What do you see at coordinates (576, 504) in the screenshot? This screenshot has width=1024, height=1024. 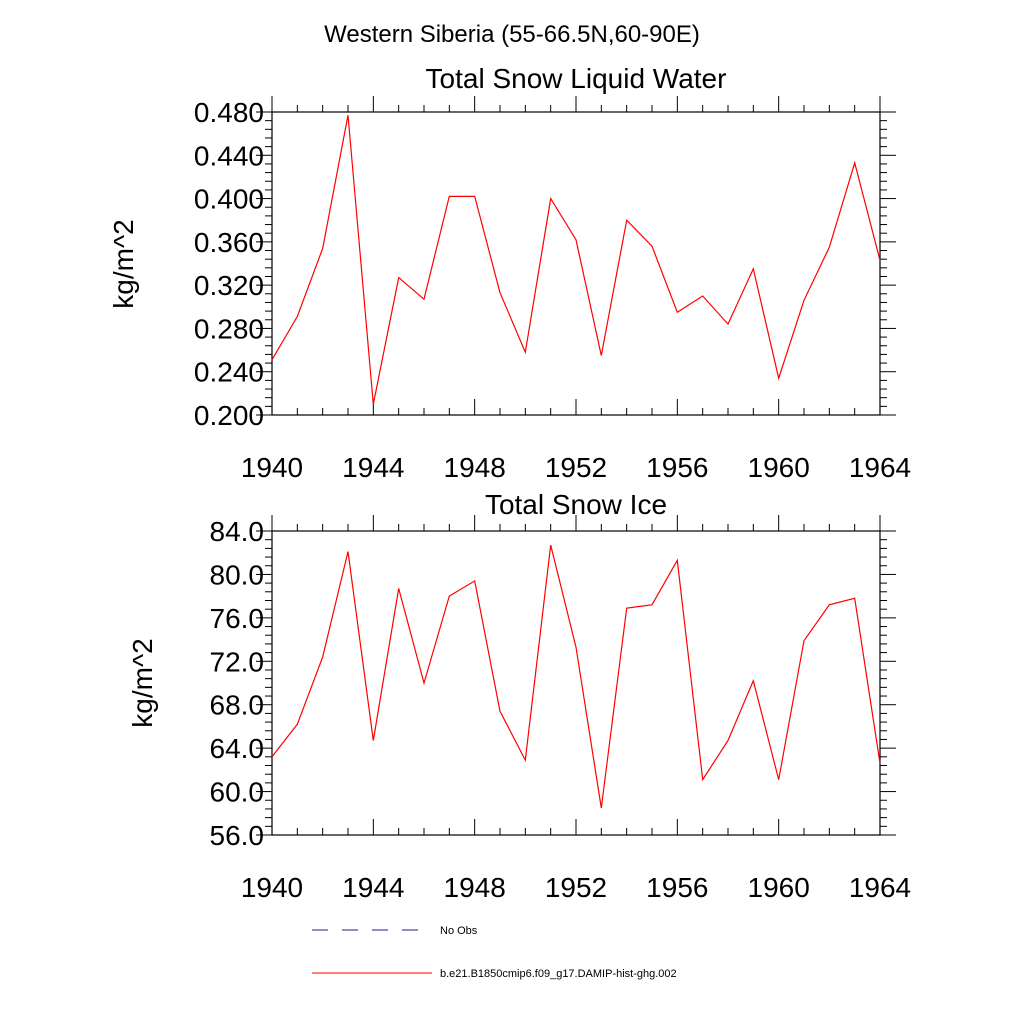 I see `panel-title: Total Snow Ice` at bounding box center [576, 504].